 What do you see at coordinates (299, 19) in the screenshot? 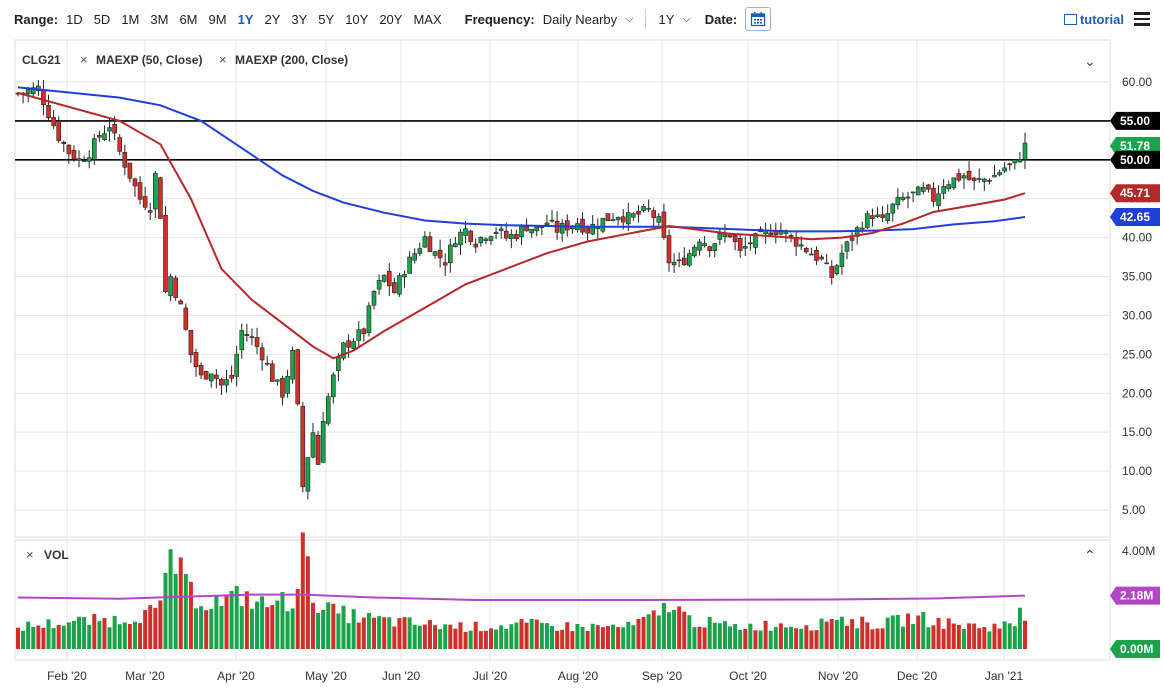
I see `range-button-3y: 3Y` at bounding box center [299, 19].